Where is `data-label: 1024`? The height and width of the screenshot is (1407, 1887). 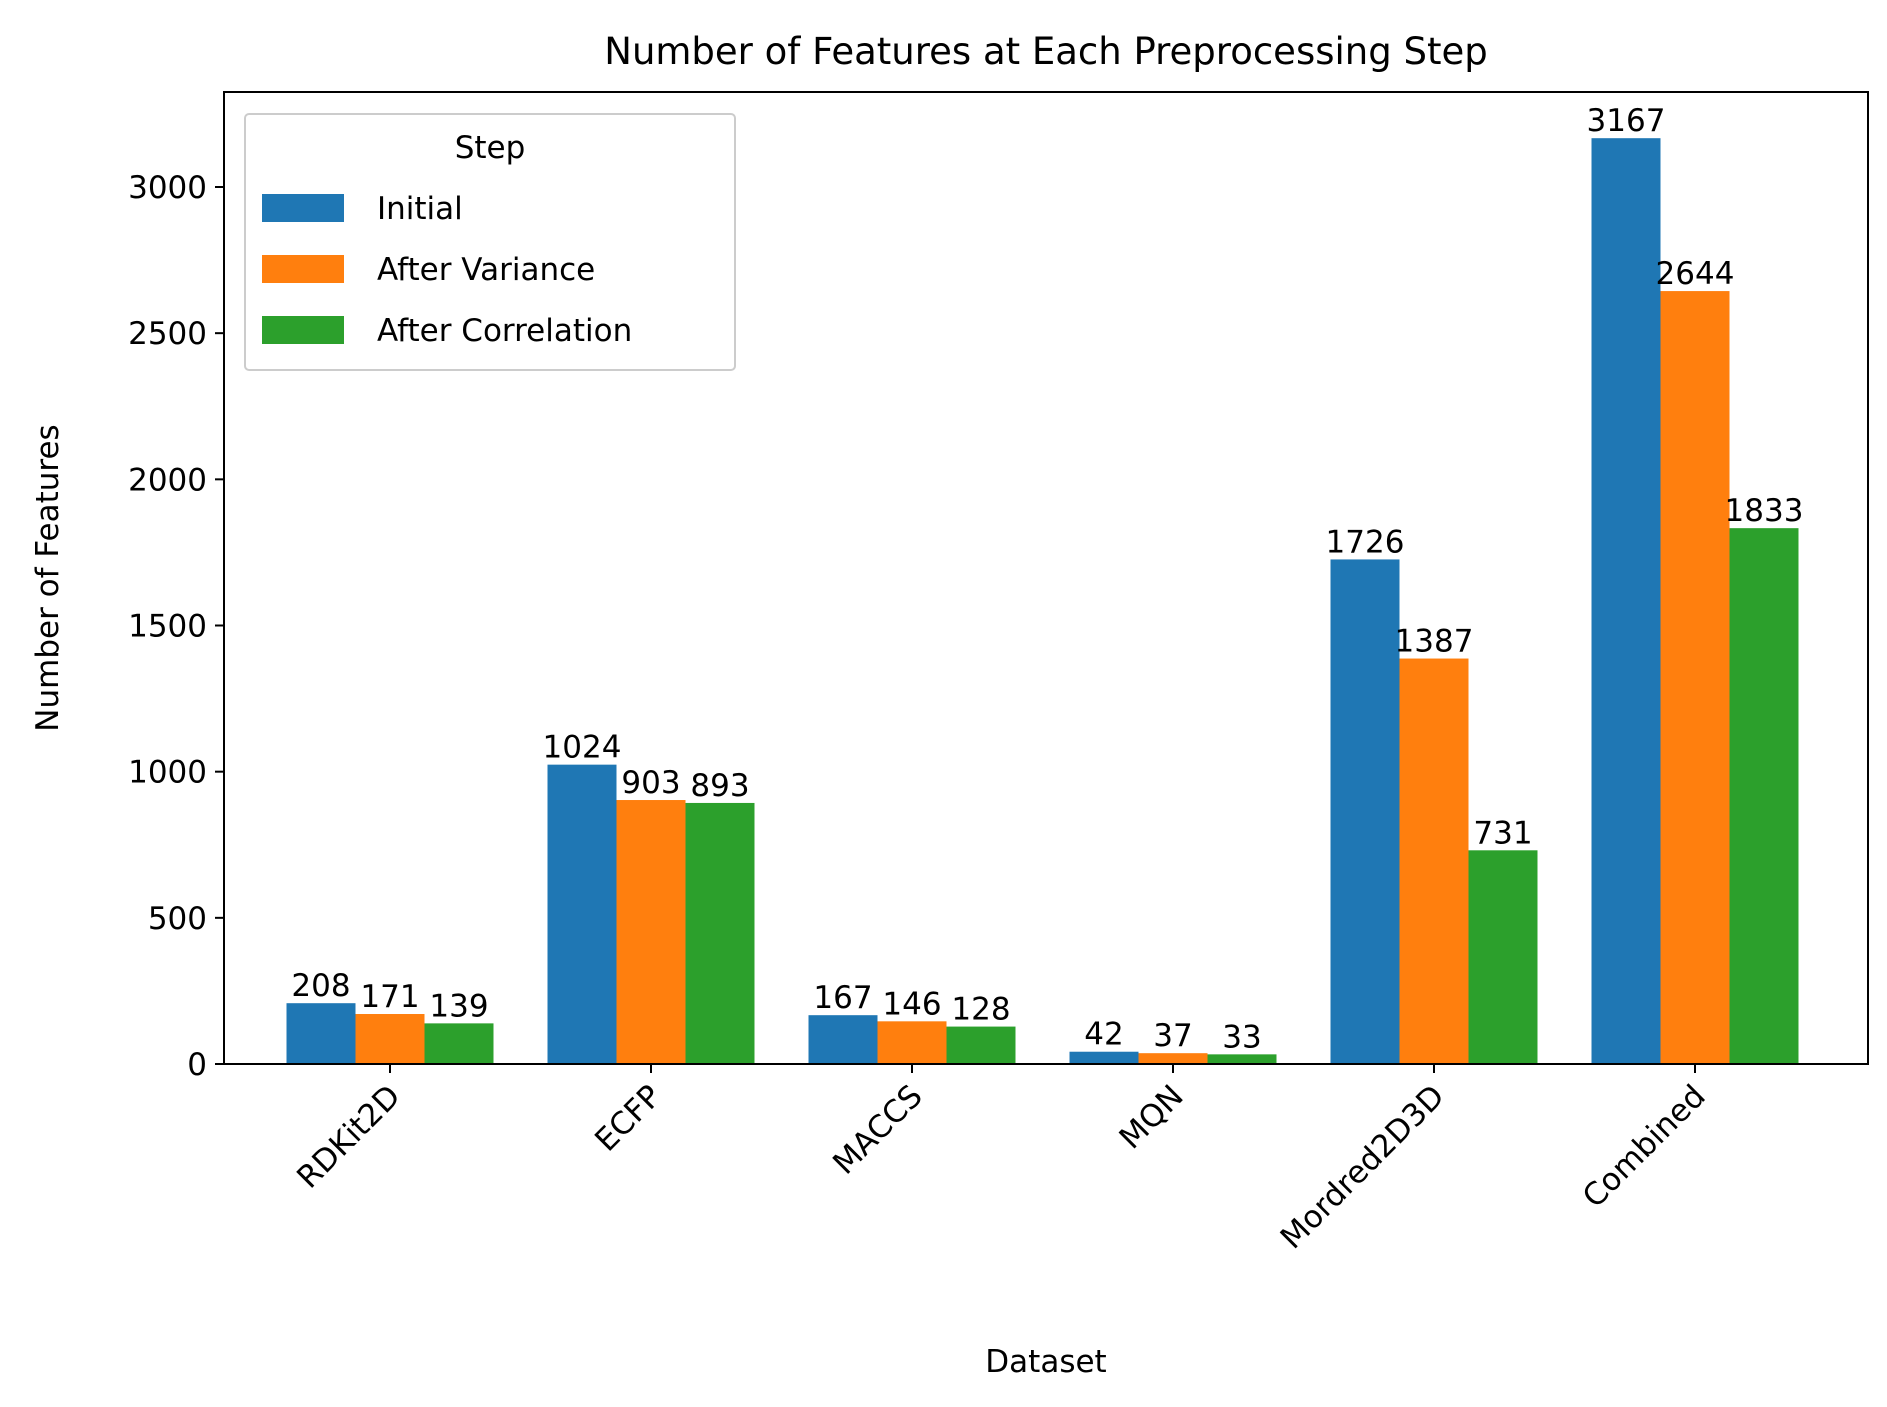
data-label: 1024 is located at coordinates (582, 748).